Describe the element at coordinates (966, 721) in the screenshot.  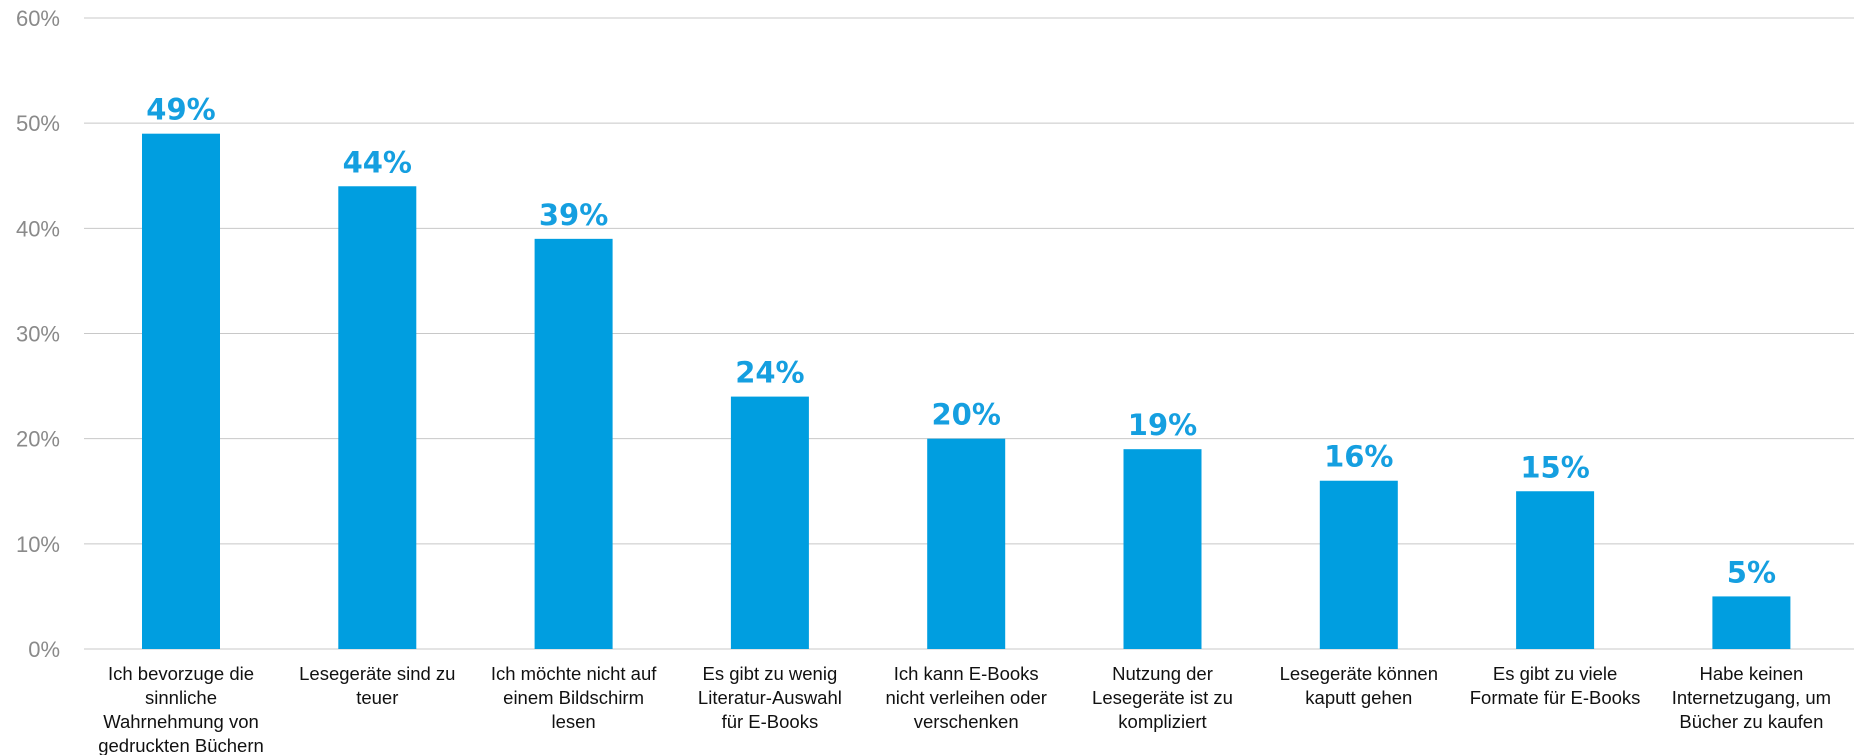
I see `category-label: verschenken` at that location.